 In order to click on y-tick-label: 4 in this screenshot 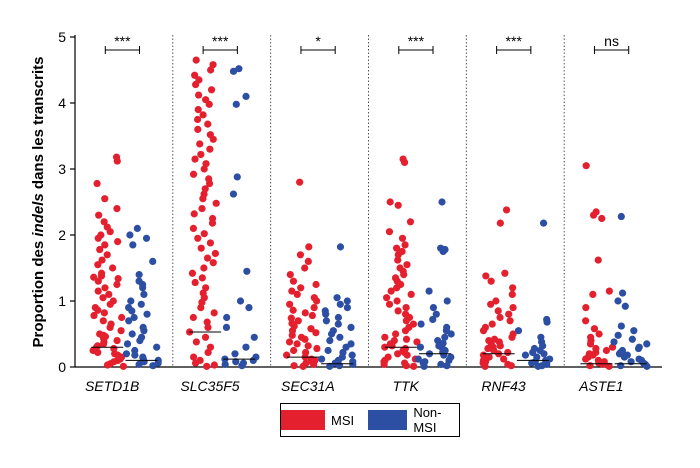, I will do `click(62, 103)`.